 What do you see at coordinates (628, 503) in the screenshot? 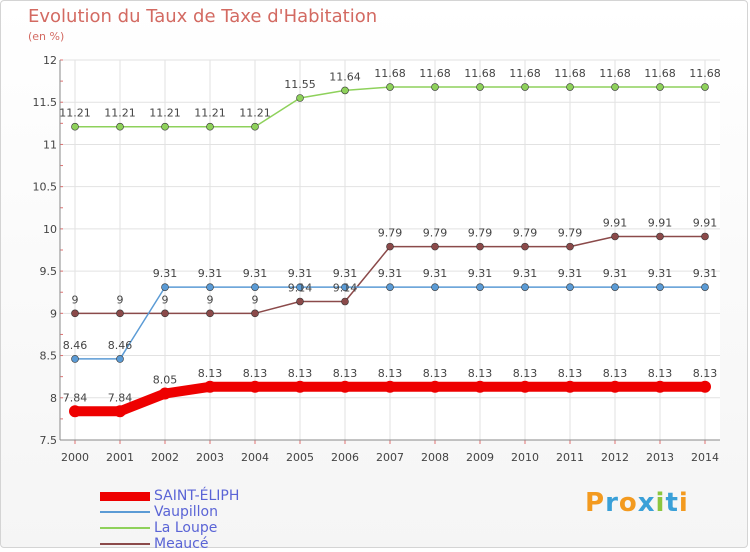
I see `logo-letter: o` at bounding box center [628, 503].